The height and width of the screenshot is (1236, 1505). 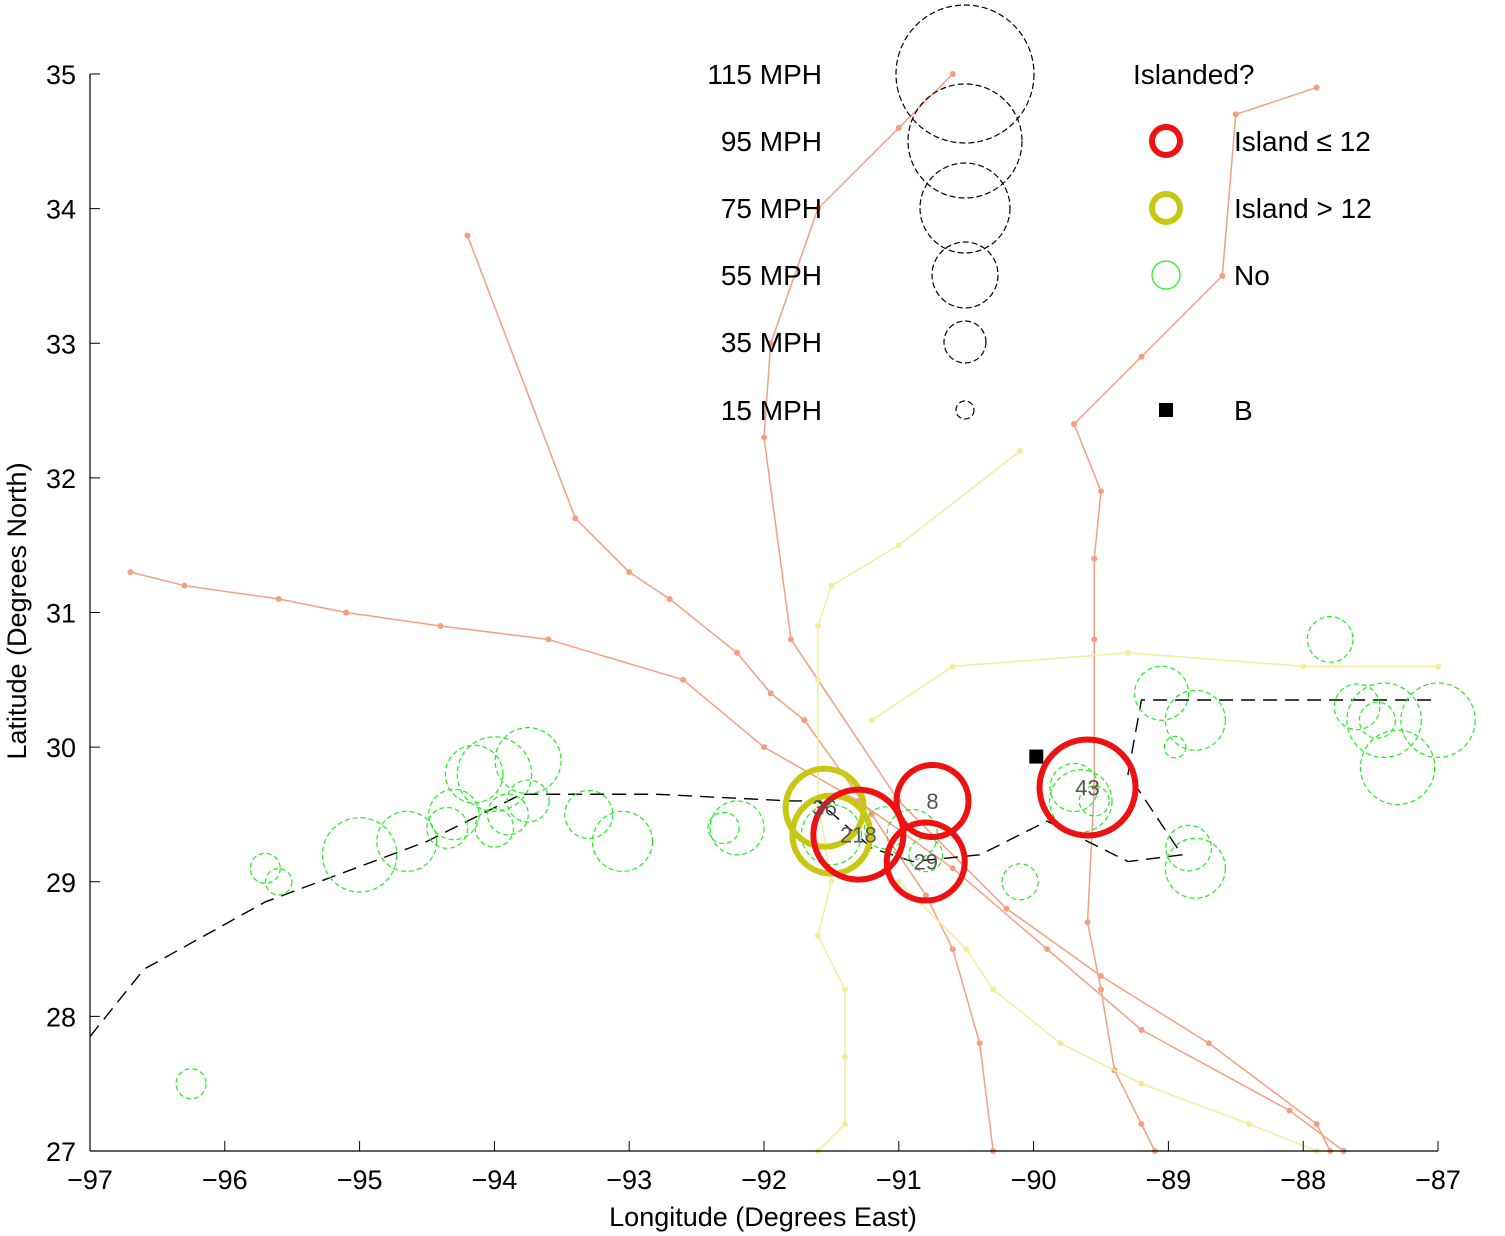 What do you see at coordinates (1036, 756) in the screenshot?
I see `marker-b` at bounding box center [1036, 756].